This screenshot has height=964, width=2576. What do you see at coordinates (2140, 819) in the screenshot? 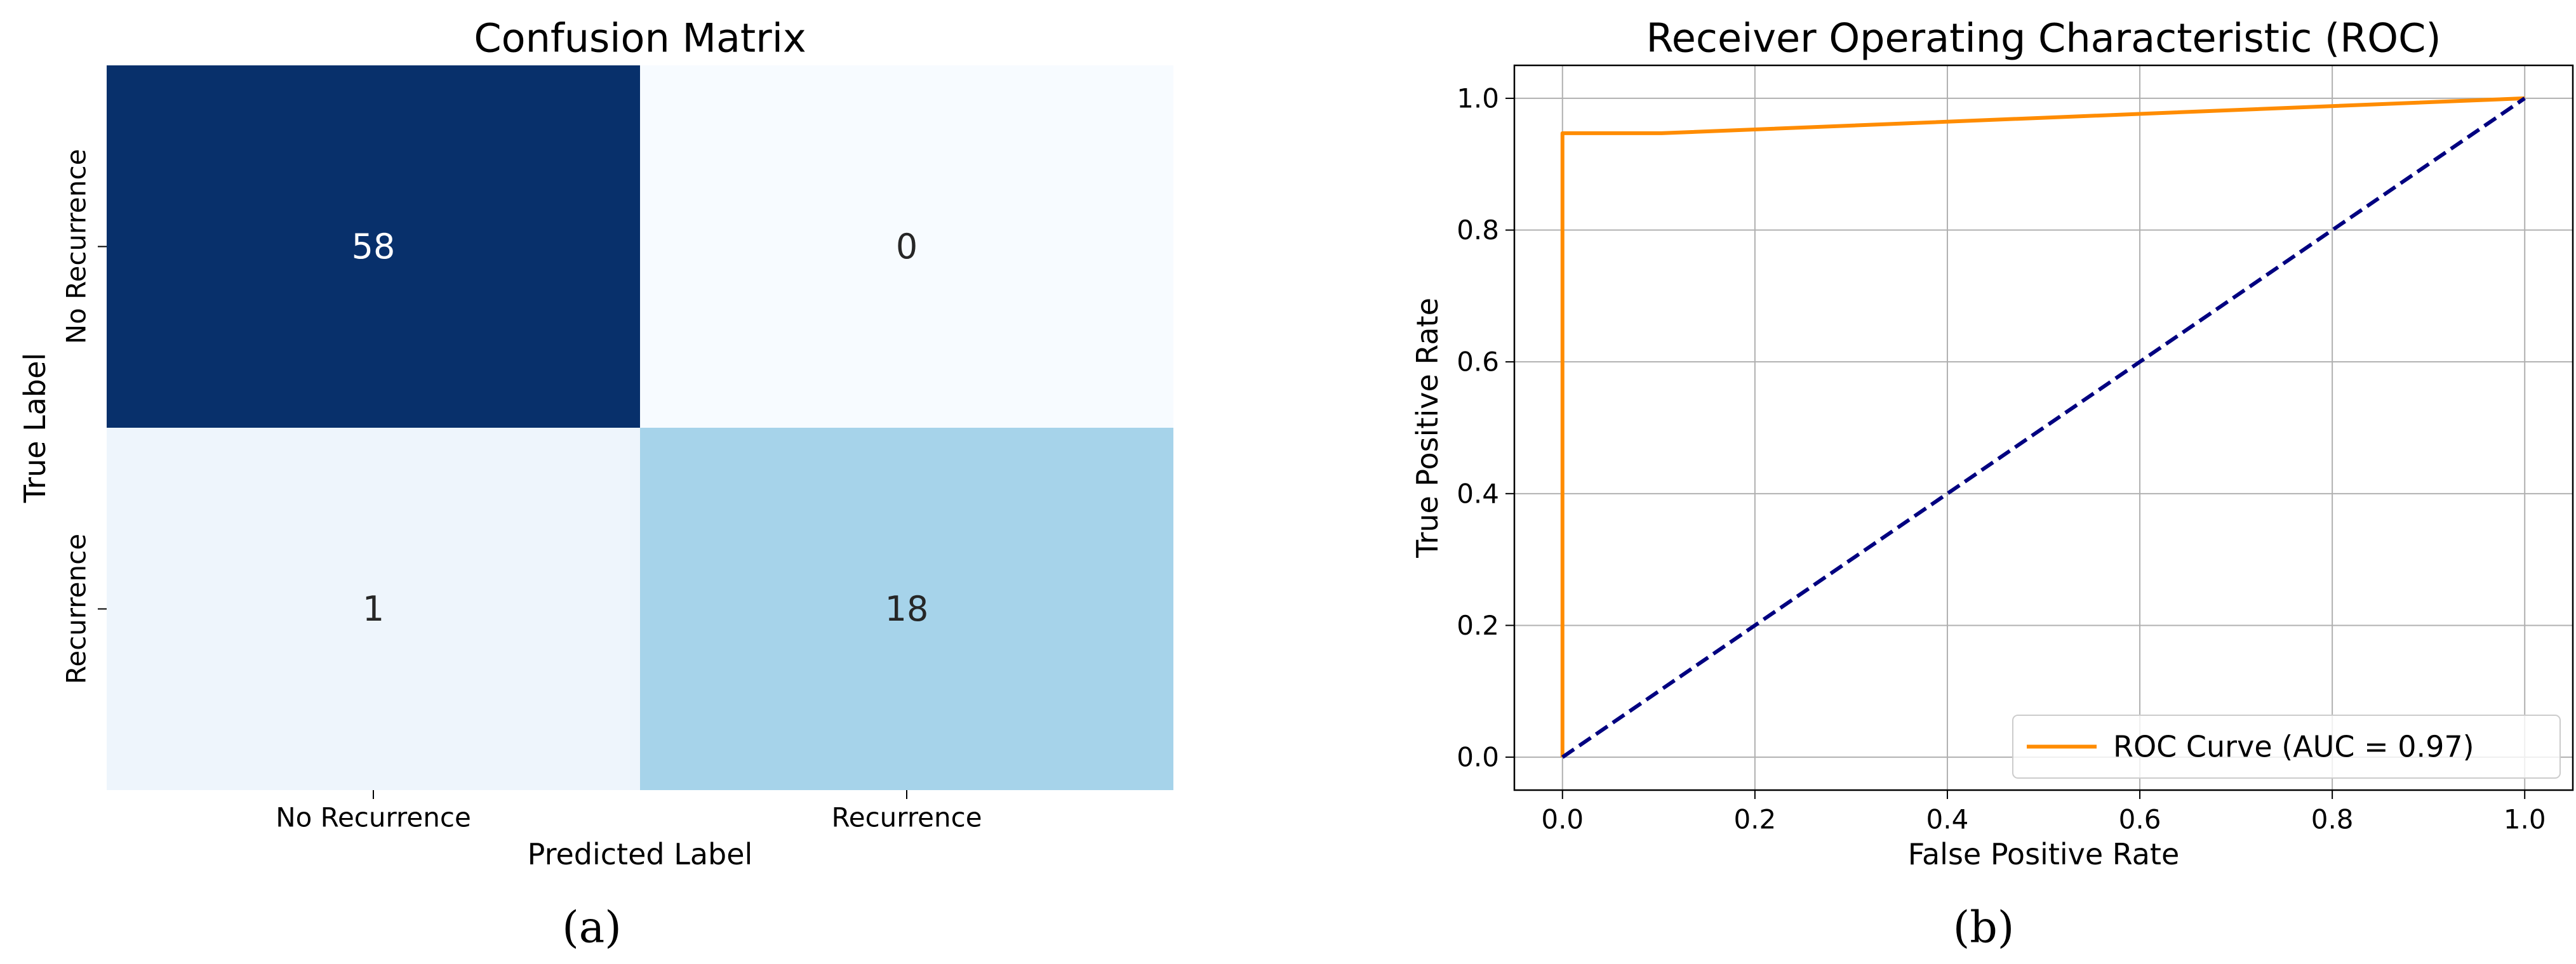
I see `x-tick-label: 0.6` at bounding box center [2140, 819].